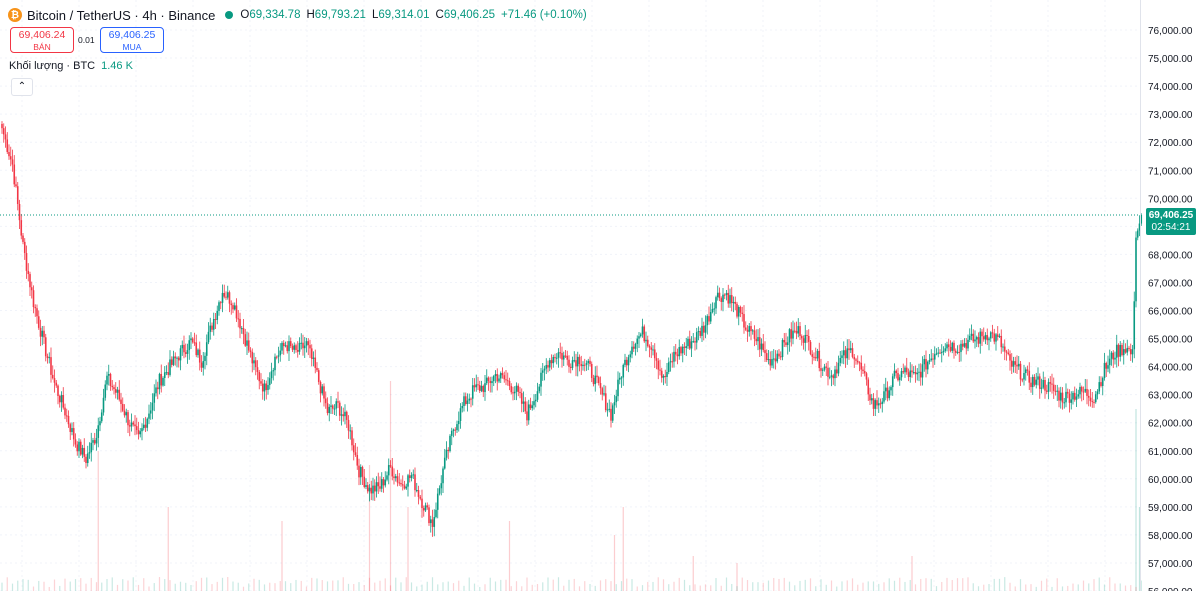 Image resolution: width=1199 pixels, height=596 pixels. I want to click on price-tick-label: 56,000.00, so click(1170, 589).